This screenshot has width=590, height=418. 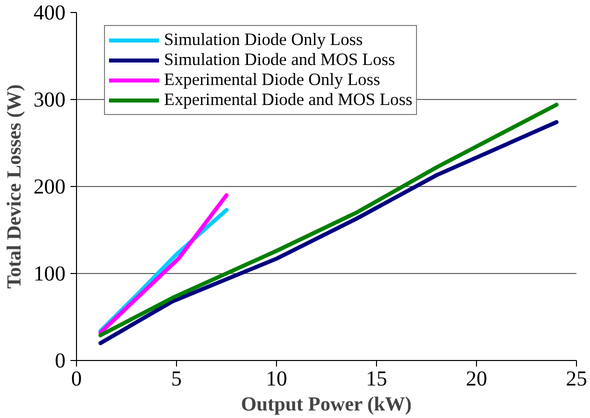 What do you see at coordinates (15, 186) in the screenshot?
I see `y-axis-title: Total Device Losses (W)` at bounding box center [15, 186].